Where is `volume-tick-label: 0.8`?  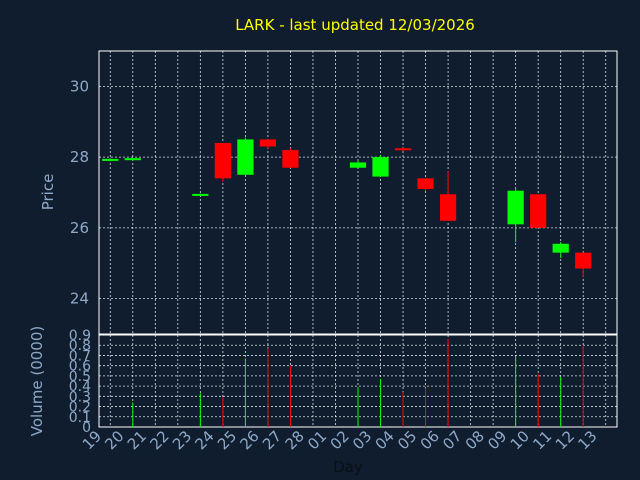 volume-tick-label: 0.8 is located at coordinates (80, 346).